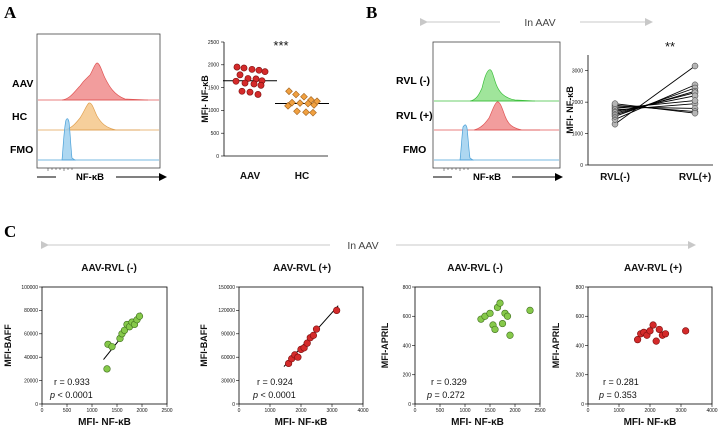  I want to click on scatter-c3-y-tick-label: 600, so click(407, 317).